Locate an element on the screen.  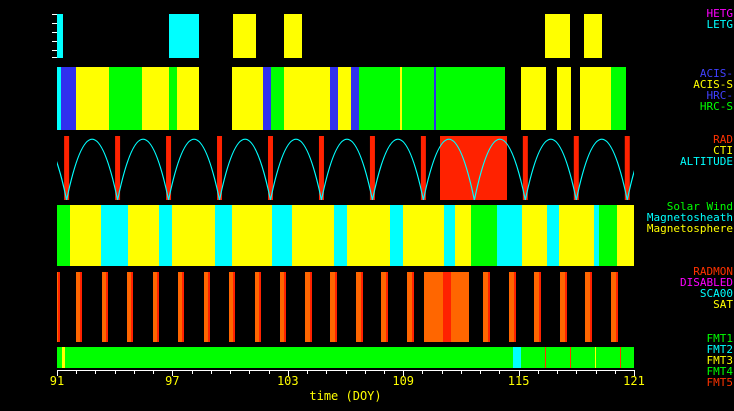
legend-label: ACIS- is located at coordinates (716, 73).